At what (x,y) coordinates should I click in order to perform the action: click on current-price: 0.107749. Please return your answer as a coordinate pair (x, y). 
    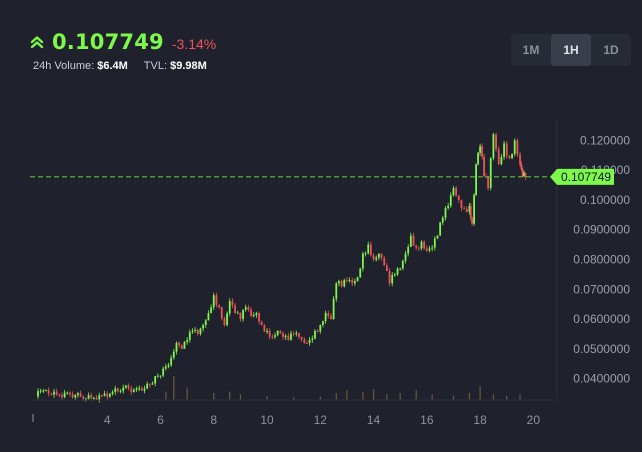
    Looking at the image, I should click on (108, 42).